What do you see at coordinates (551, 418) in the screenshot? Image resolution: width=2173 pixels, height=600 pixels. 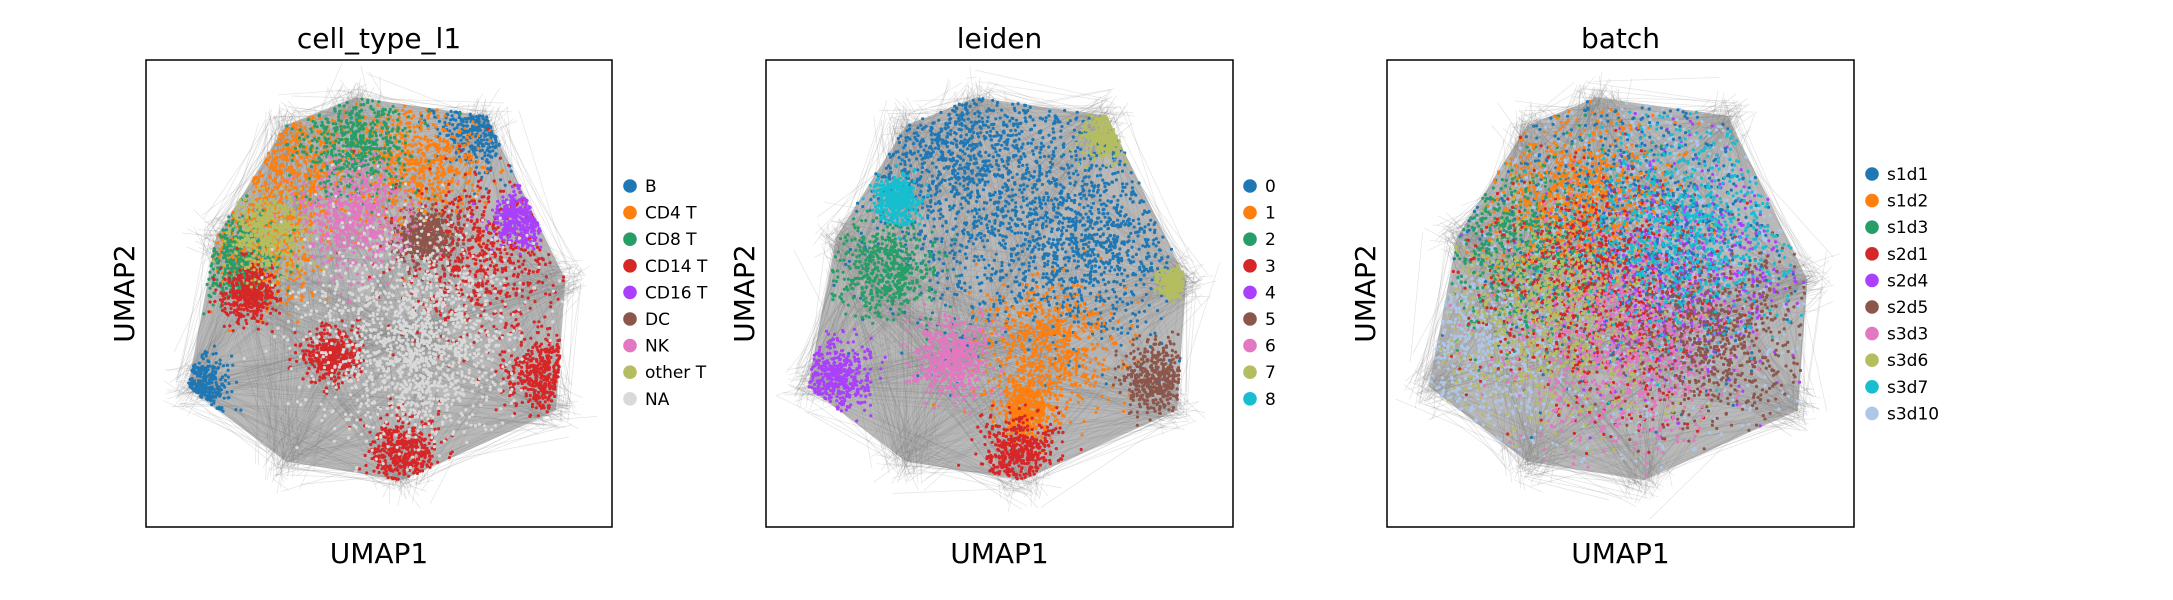 I see `graph-edge` at bounding box center [551, 418].